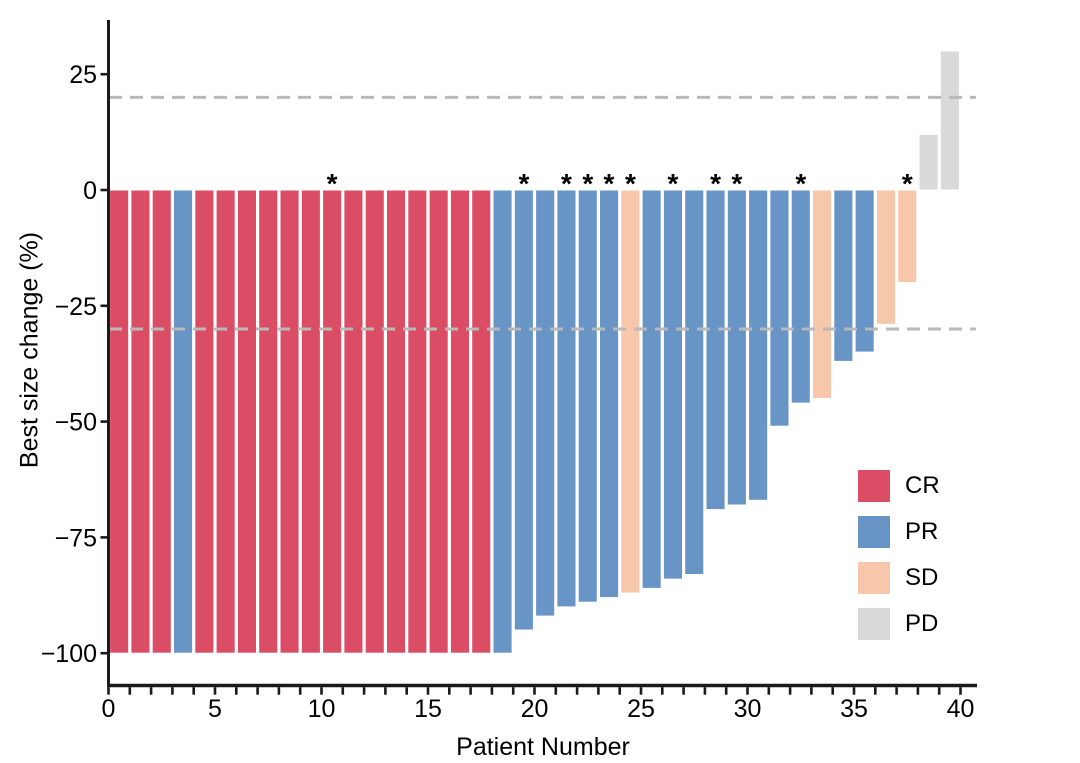 This screenshot has width=1080, height=763. I want to click on legend-label-pd: PD, so click(922, 623).